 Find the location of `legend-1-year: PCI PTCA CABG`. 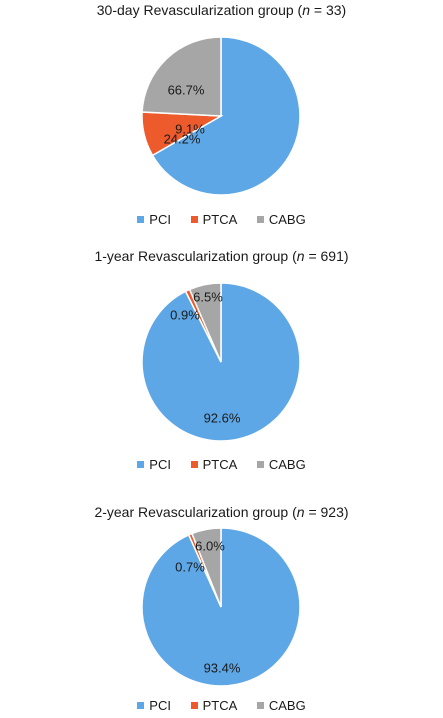

legend-1-year: PCI PTCA CABG is located at coordinates (221, 465).